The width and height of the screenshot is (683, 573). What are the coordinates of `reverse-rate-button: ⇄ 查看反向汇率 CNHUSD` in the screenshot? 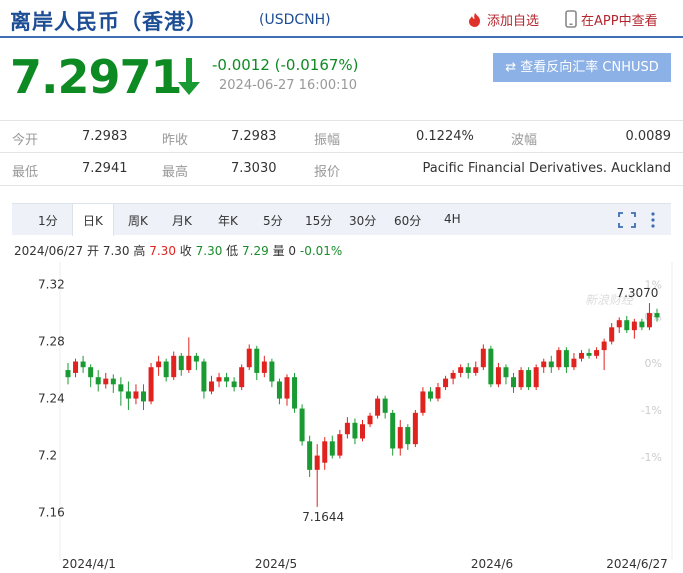 It's located at (582, 67).